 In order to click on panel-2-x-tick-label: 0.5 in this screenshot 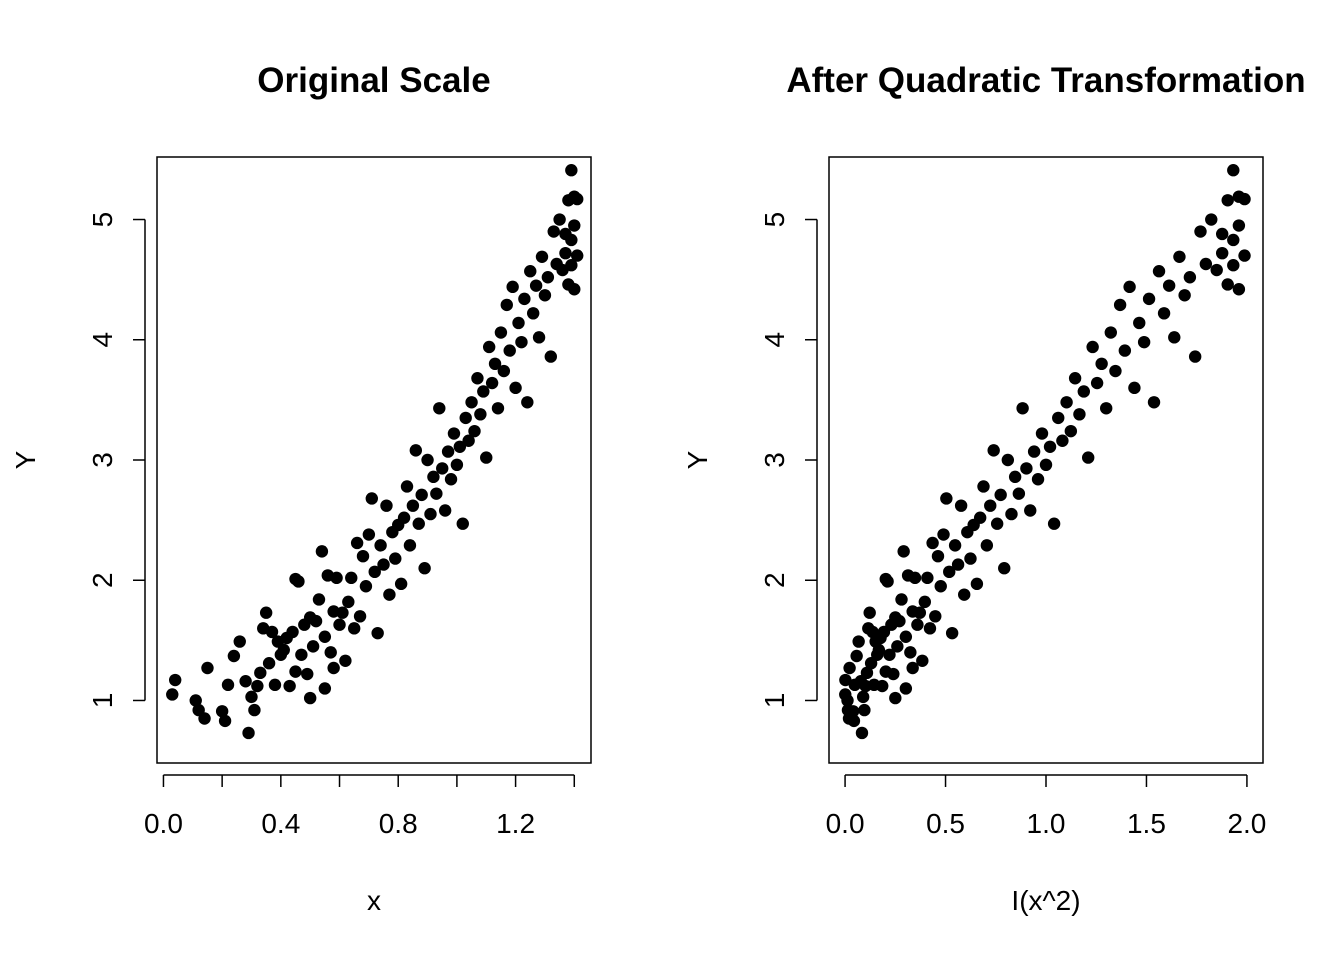, I will do `click(945, 823)`.